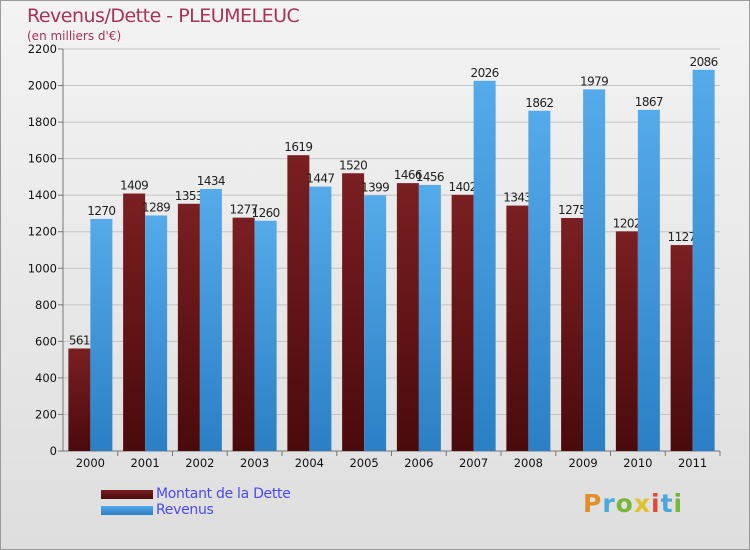 Image resolution: width=750 pixels, height=550 pixels. I want to click on bar-debt-2003, so click(243, 334).